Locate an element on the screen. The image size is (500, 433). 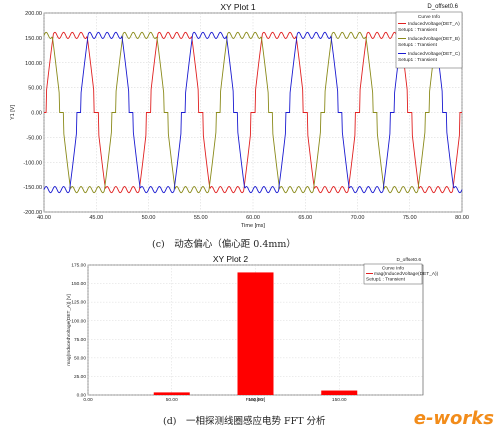
y-axis-label: Y1 [V] is located at coordinates (13, 112).